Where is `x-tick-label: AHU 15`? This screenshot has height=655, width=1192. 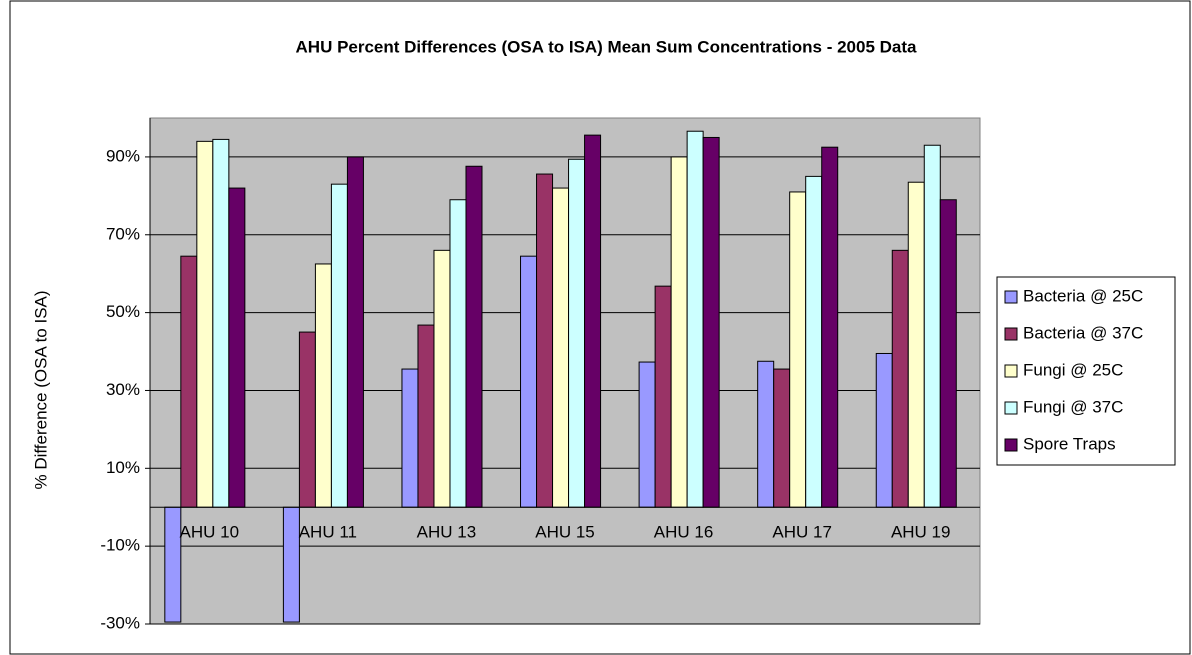 x-tick-label: AHU 15 is located at coordinates (565, 532).